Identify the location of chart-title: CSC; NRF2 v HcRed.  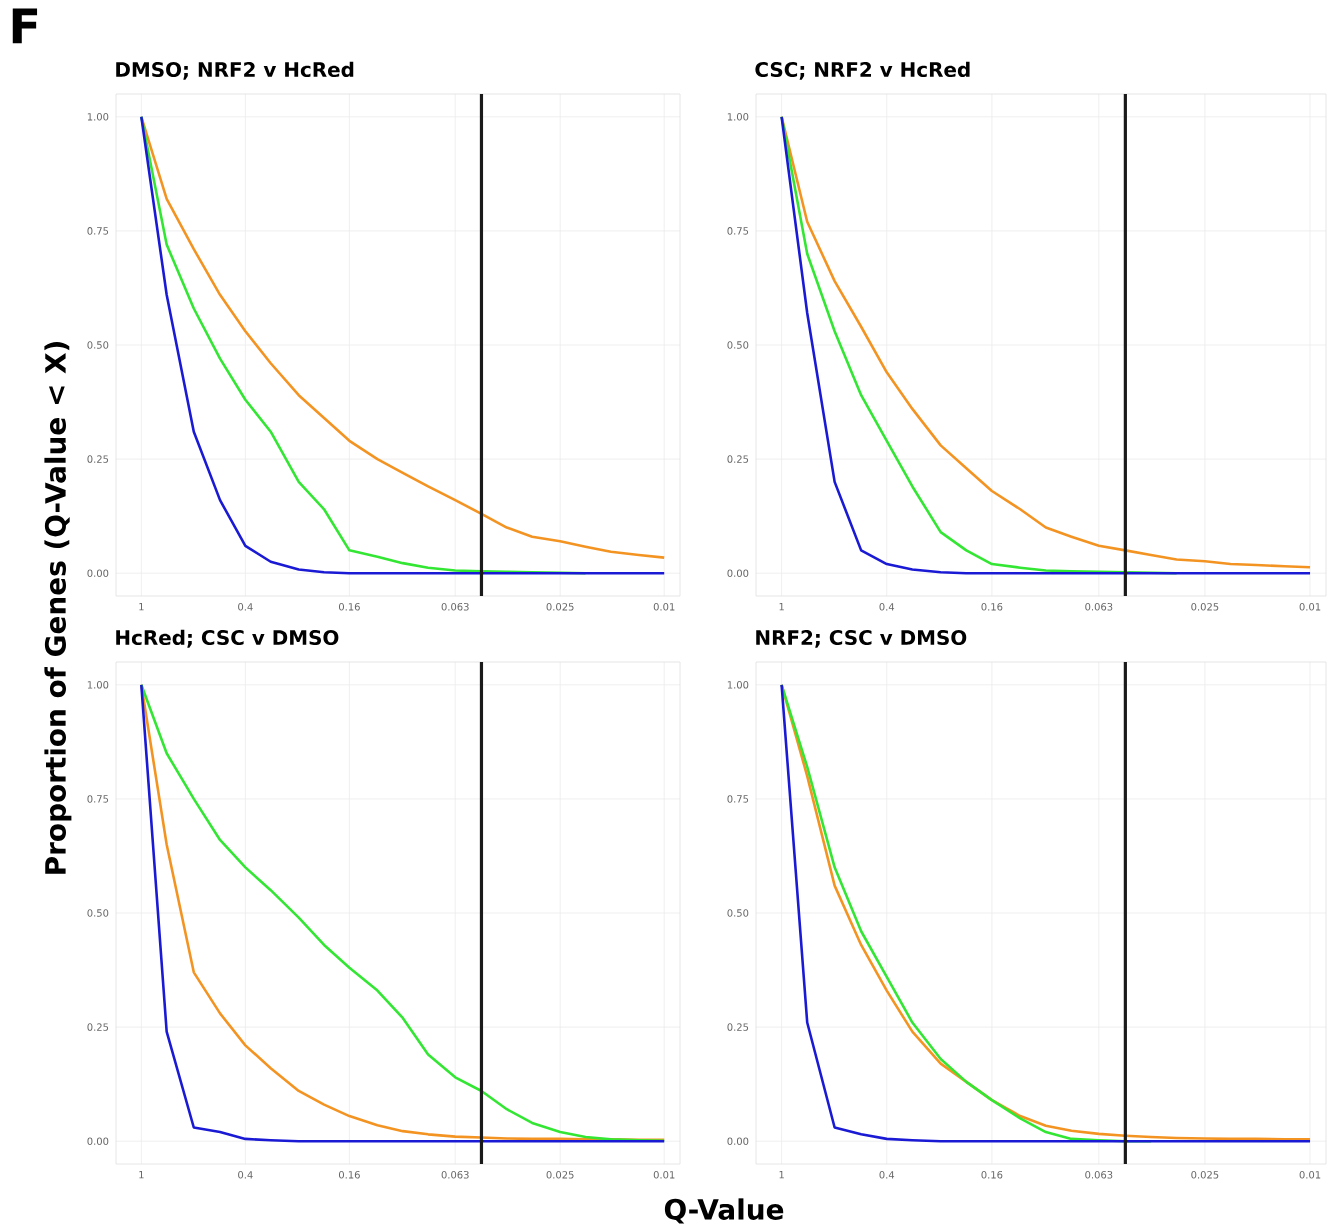
(862, 70).